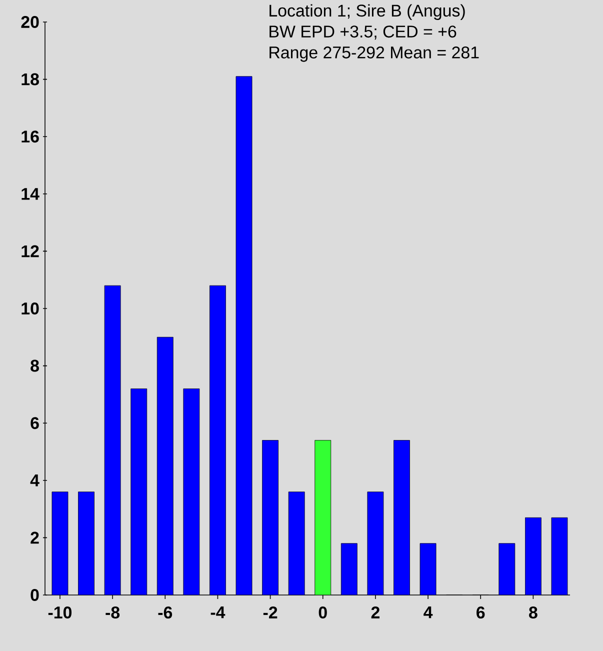 The image size is (603, 651). I want to click on y-tick-label: 20, so click(30, 22).